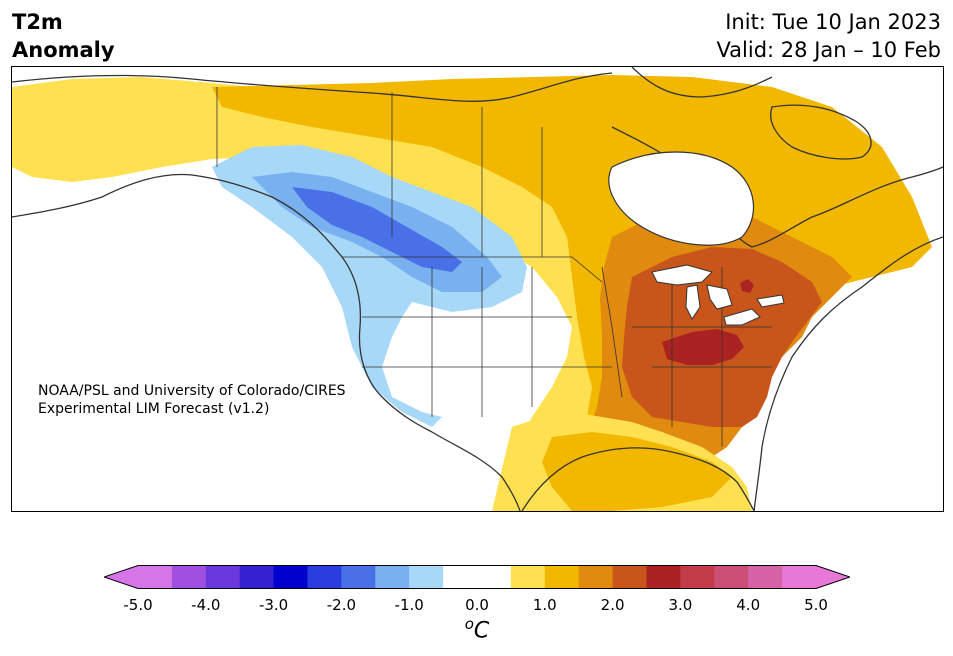 Image resolution: width=953 pixels, height=656 pixels. What do you see at coordinates (637, 471) in the screenshot?
I see `anomaly-gulf-orange` at bounding box center [637, 471].